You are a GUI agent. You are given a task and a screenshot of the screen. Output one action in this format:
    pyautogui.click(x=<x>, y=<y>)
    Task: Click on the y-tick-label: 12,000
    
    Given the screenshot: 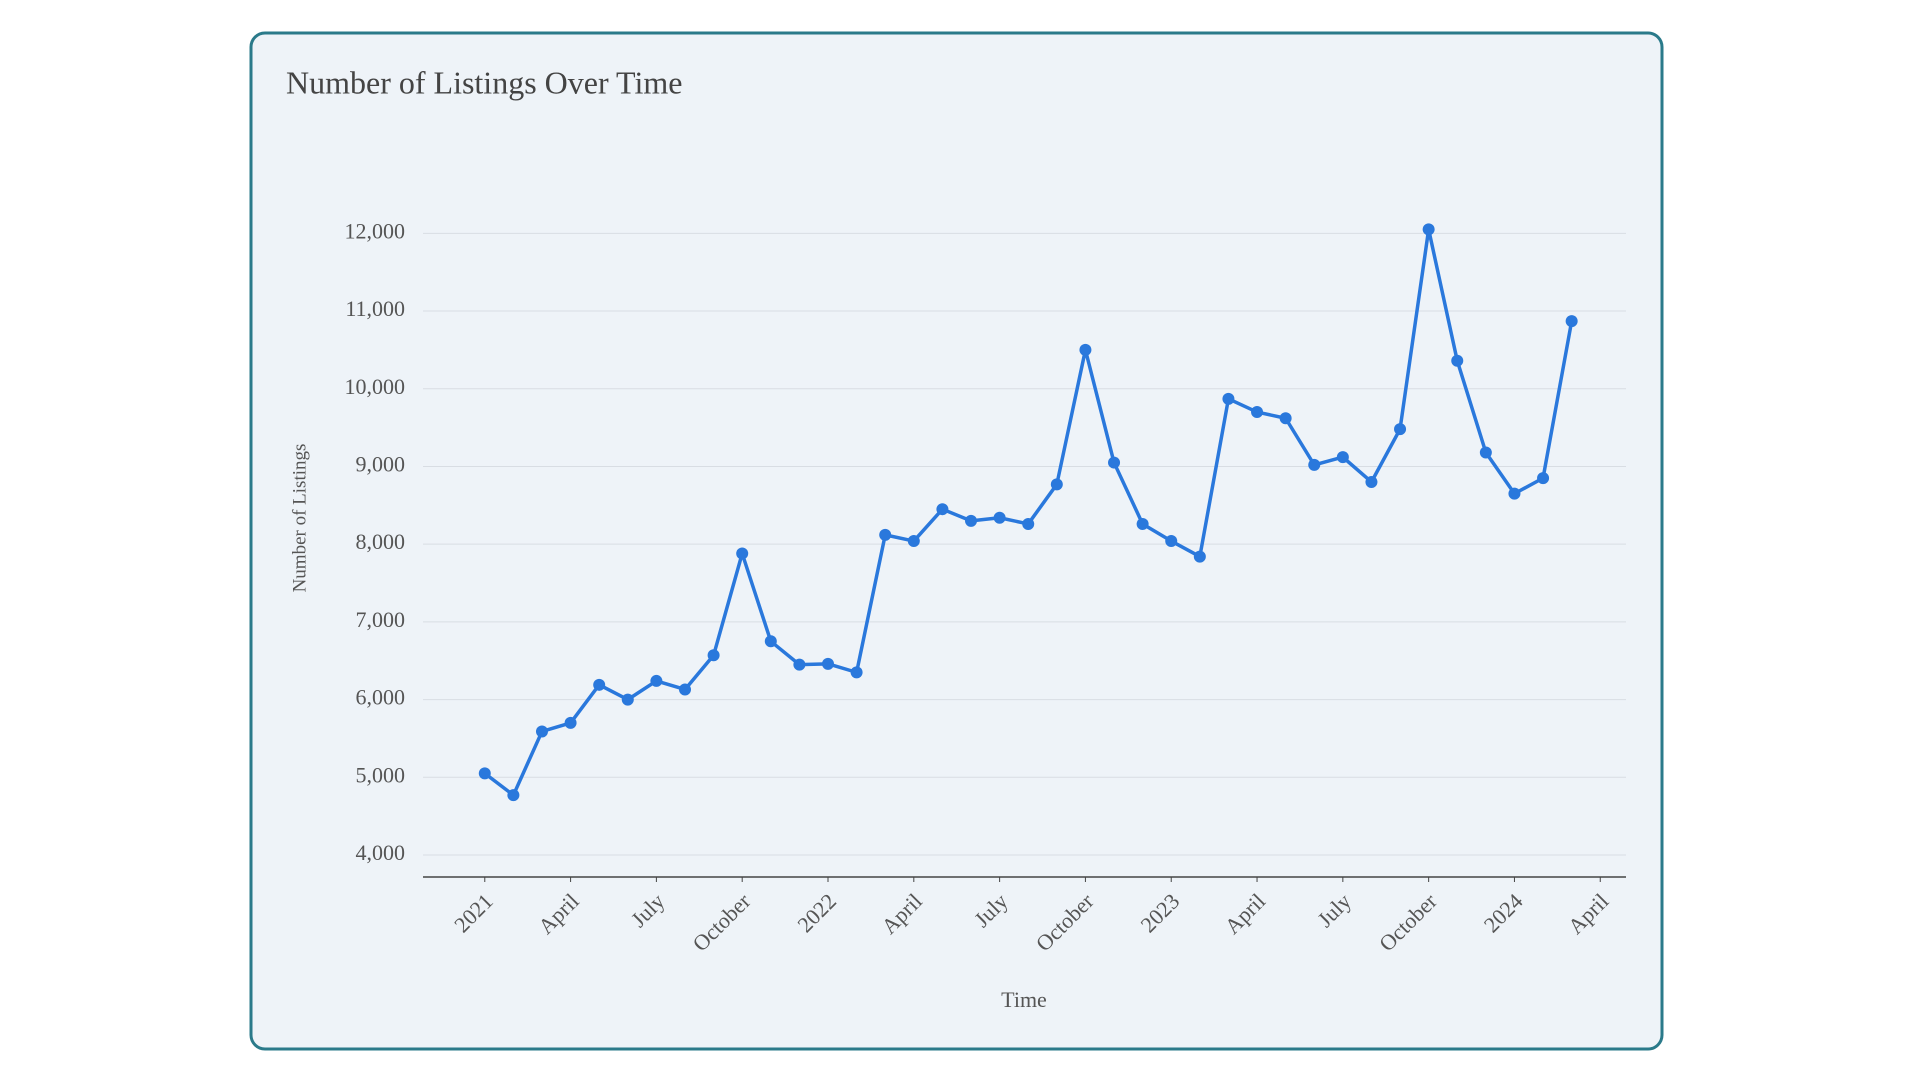 What is the action you would take?
    pyautogui.click(x=375, y=230)
    